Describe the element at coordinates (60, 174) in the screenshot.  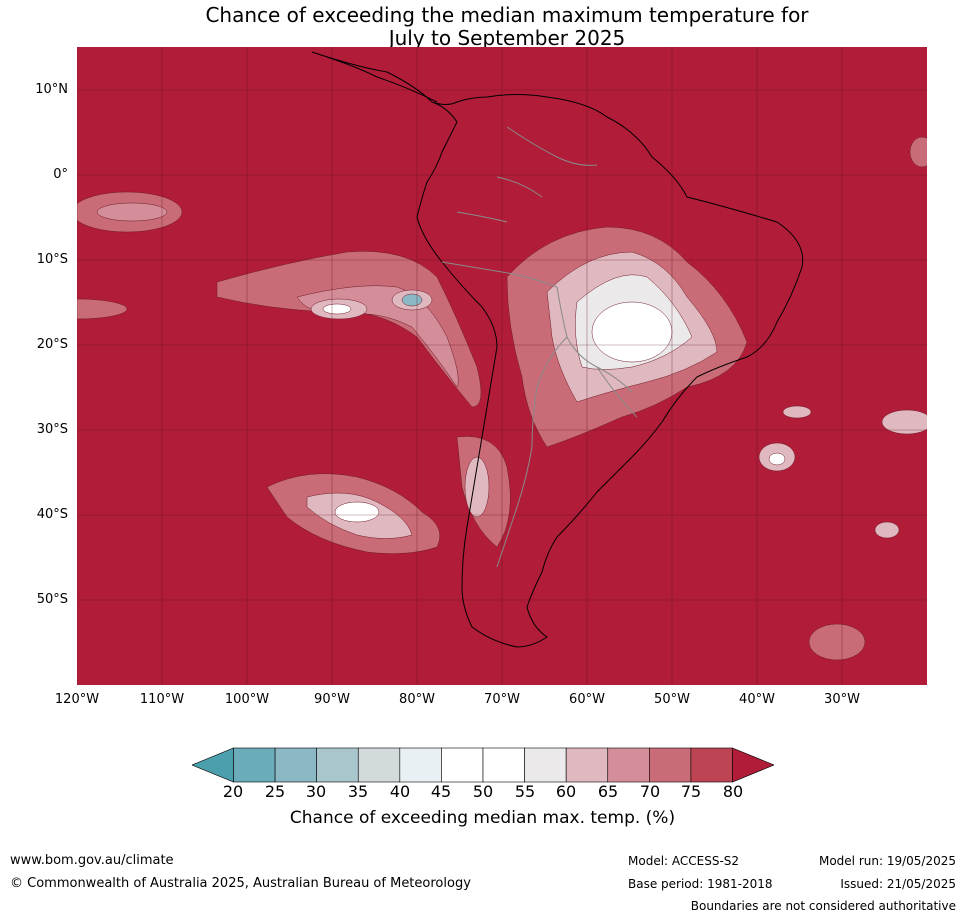
I see `lat-label-0: 0°` at that location.